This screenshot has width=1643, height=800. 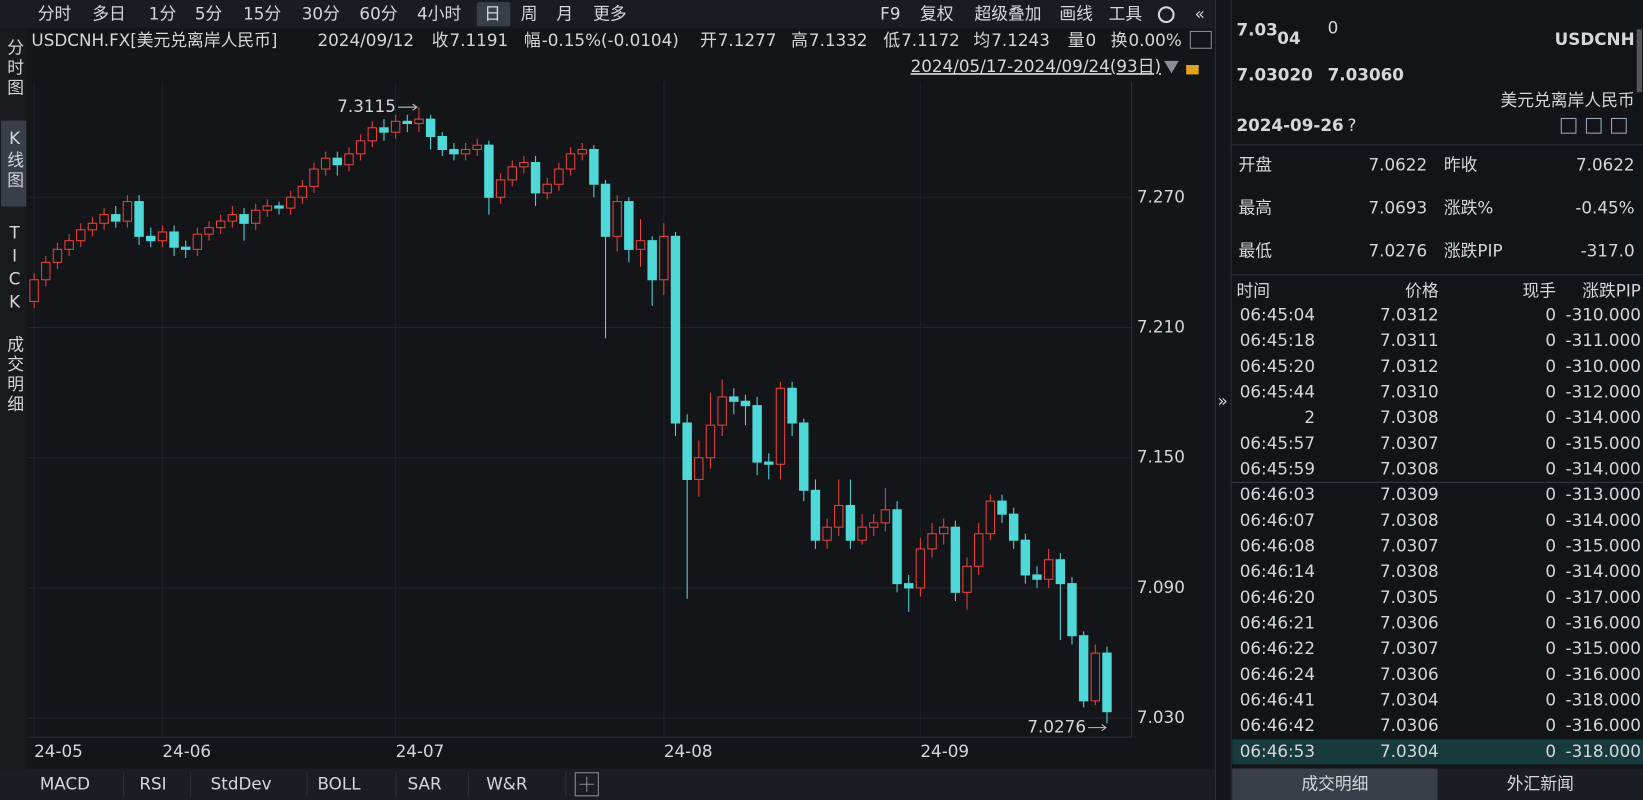 I want to click on panel-tab: 成交明细, so click(x=1334, y=783).